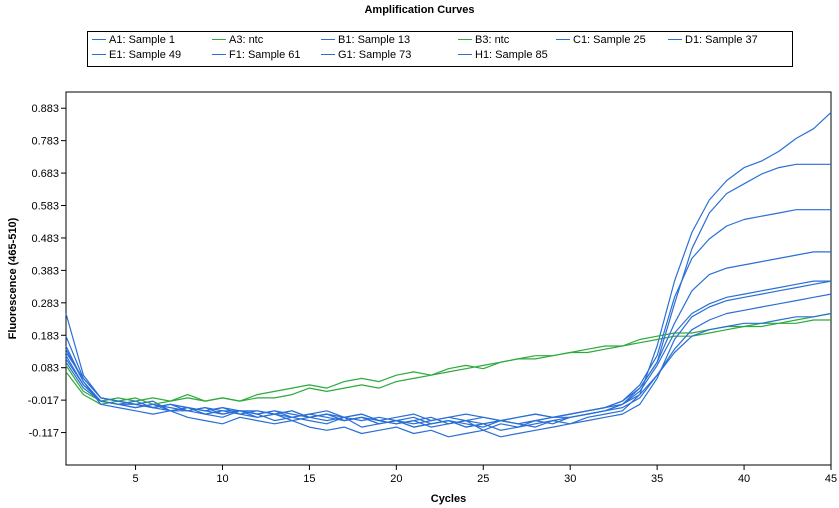  I want to click on y-axis-label: Fluorescence (465-510), so click(13, 278).